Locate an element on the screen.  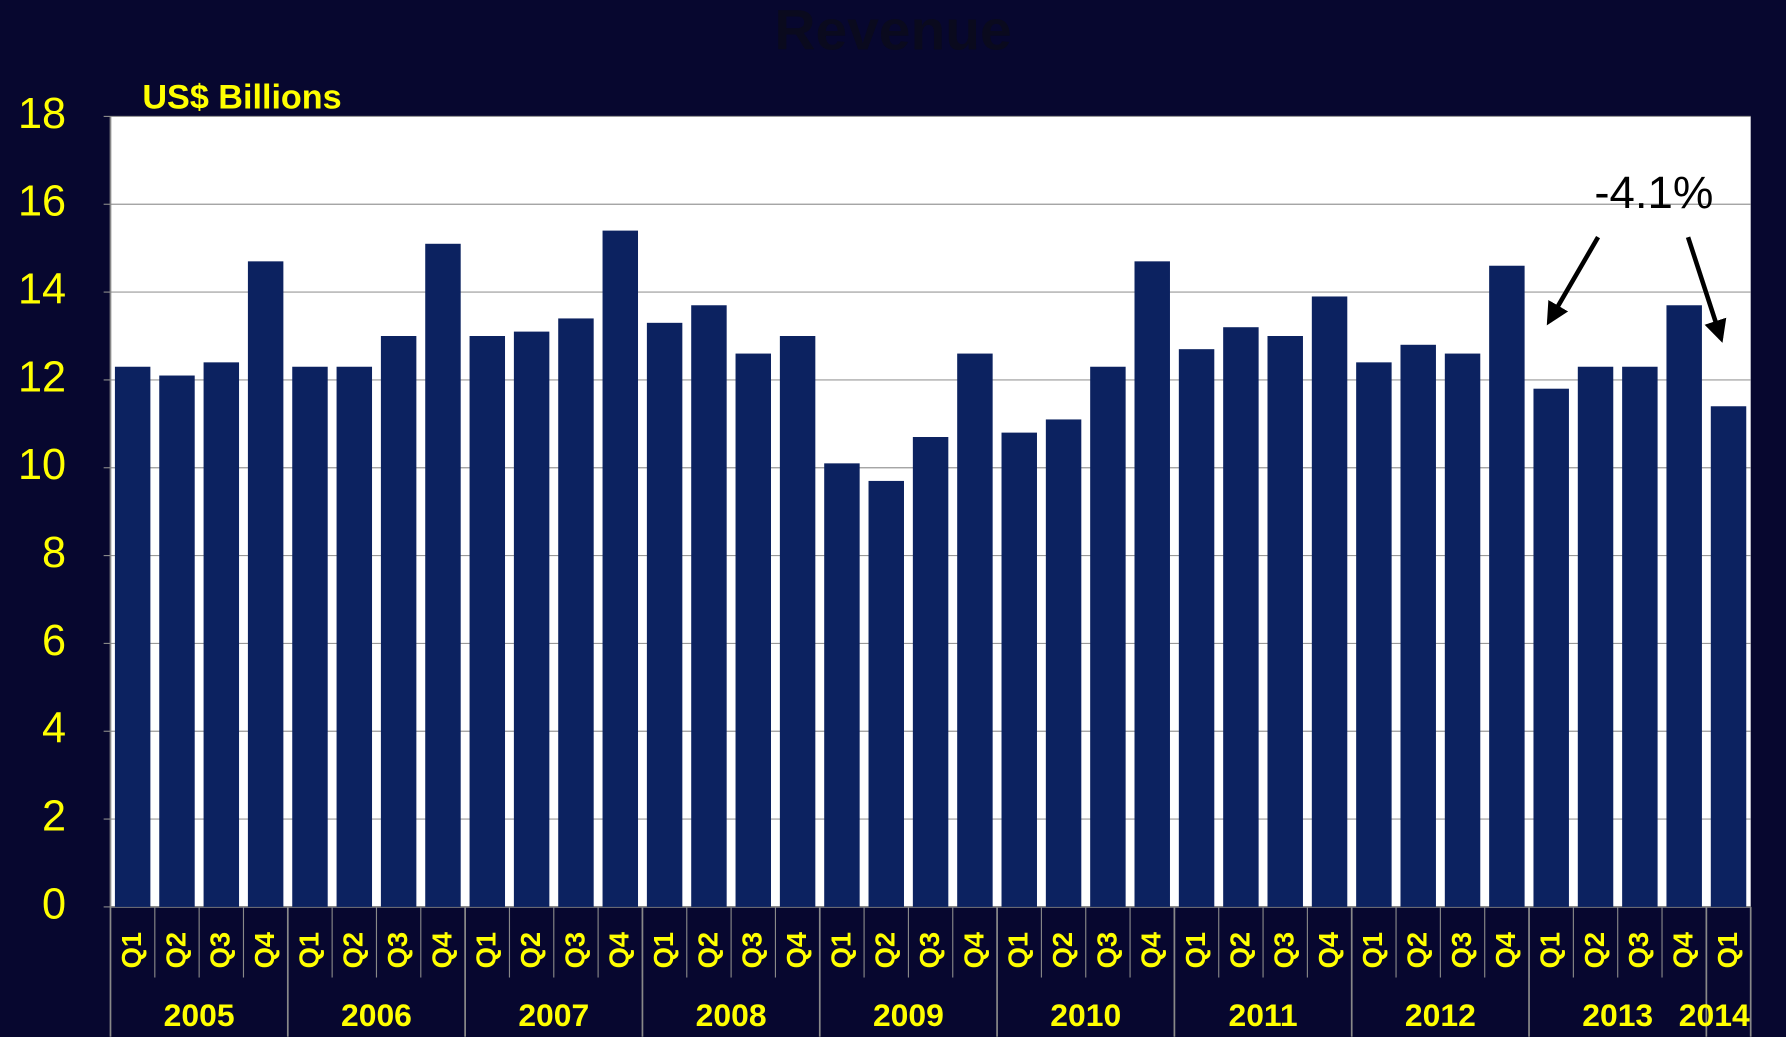
y-tick-label: 14 is located at coordinates (42, 290).